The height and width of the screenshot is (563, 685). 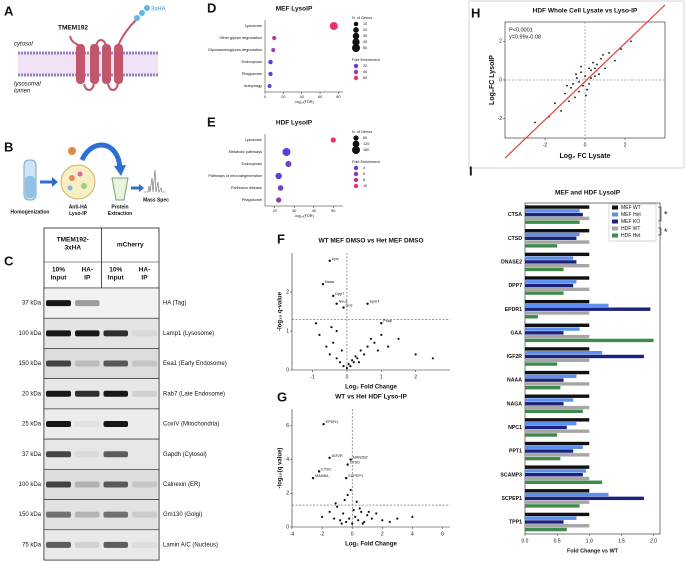 I want to click on significance-label: *, so click(x=666, y=214).